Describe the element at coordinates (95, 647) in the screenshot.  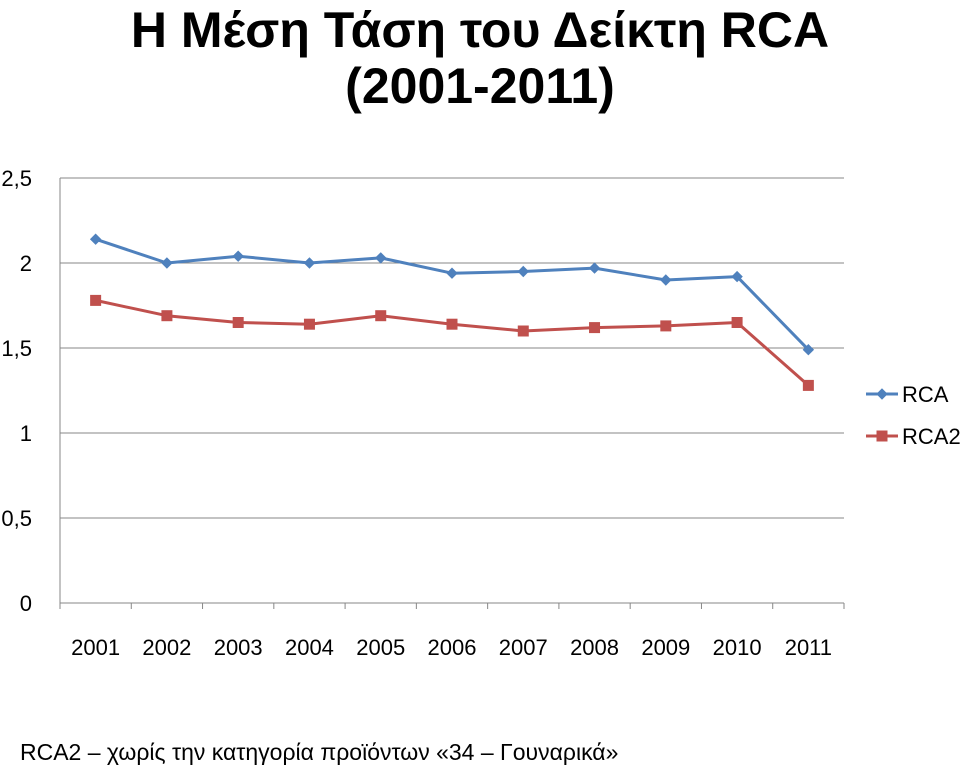
I see `x-tick-label: 2001` at that location.